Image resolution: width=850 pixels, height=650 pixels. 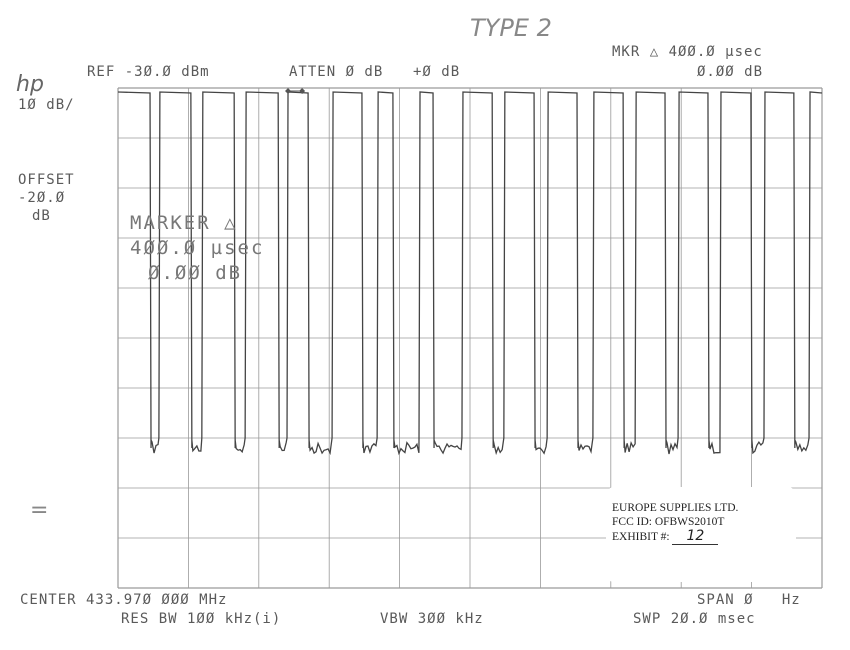 I want to click on hp-logo: hp, so click(x=30, y=84).